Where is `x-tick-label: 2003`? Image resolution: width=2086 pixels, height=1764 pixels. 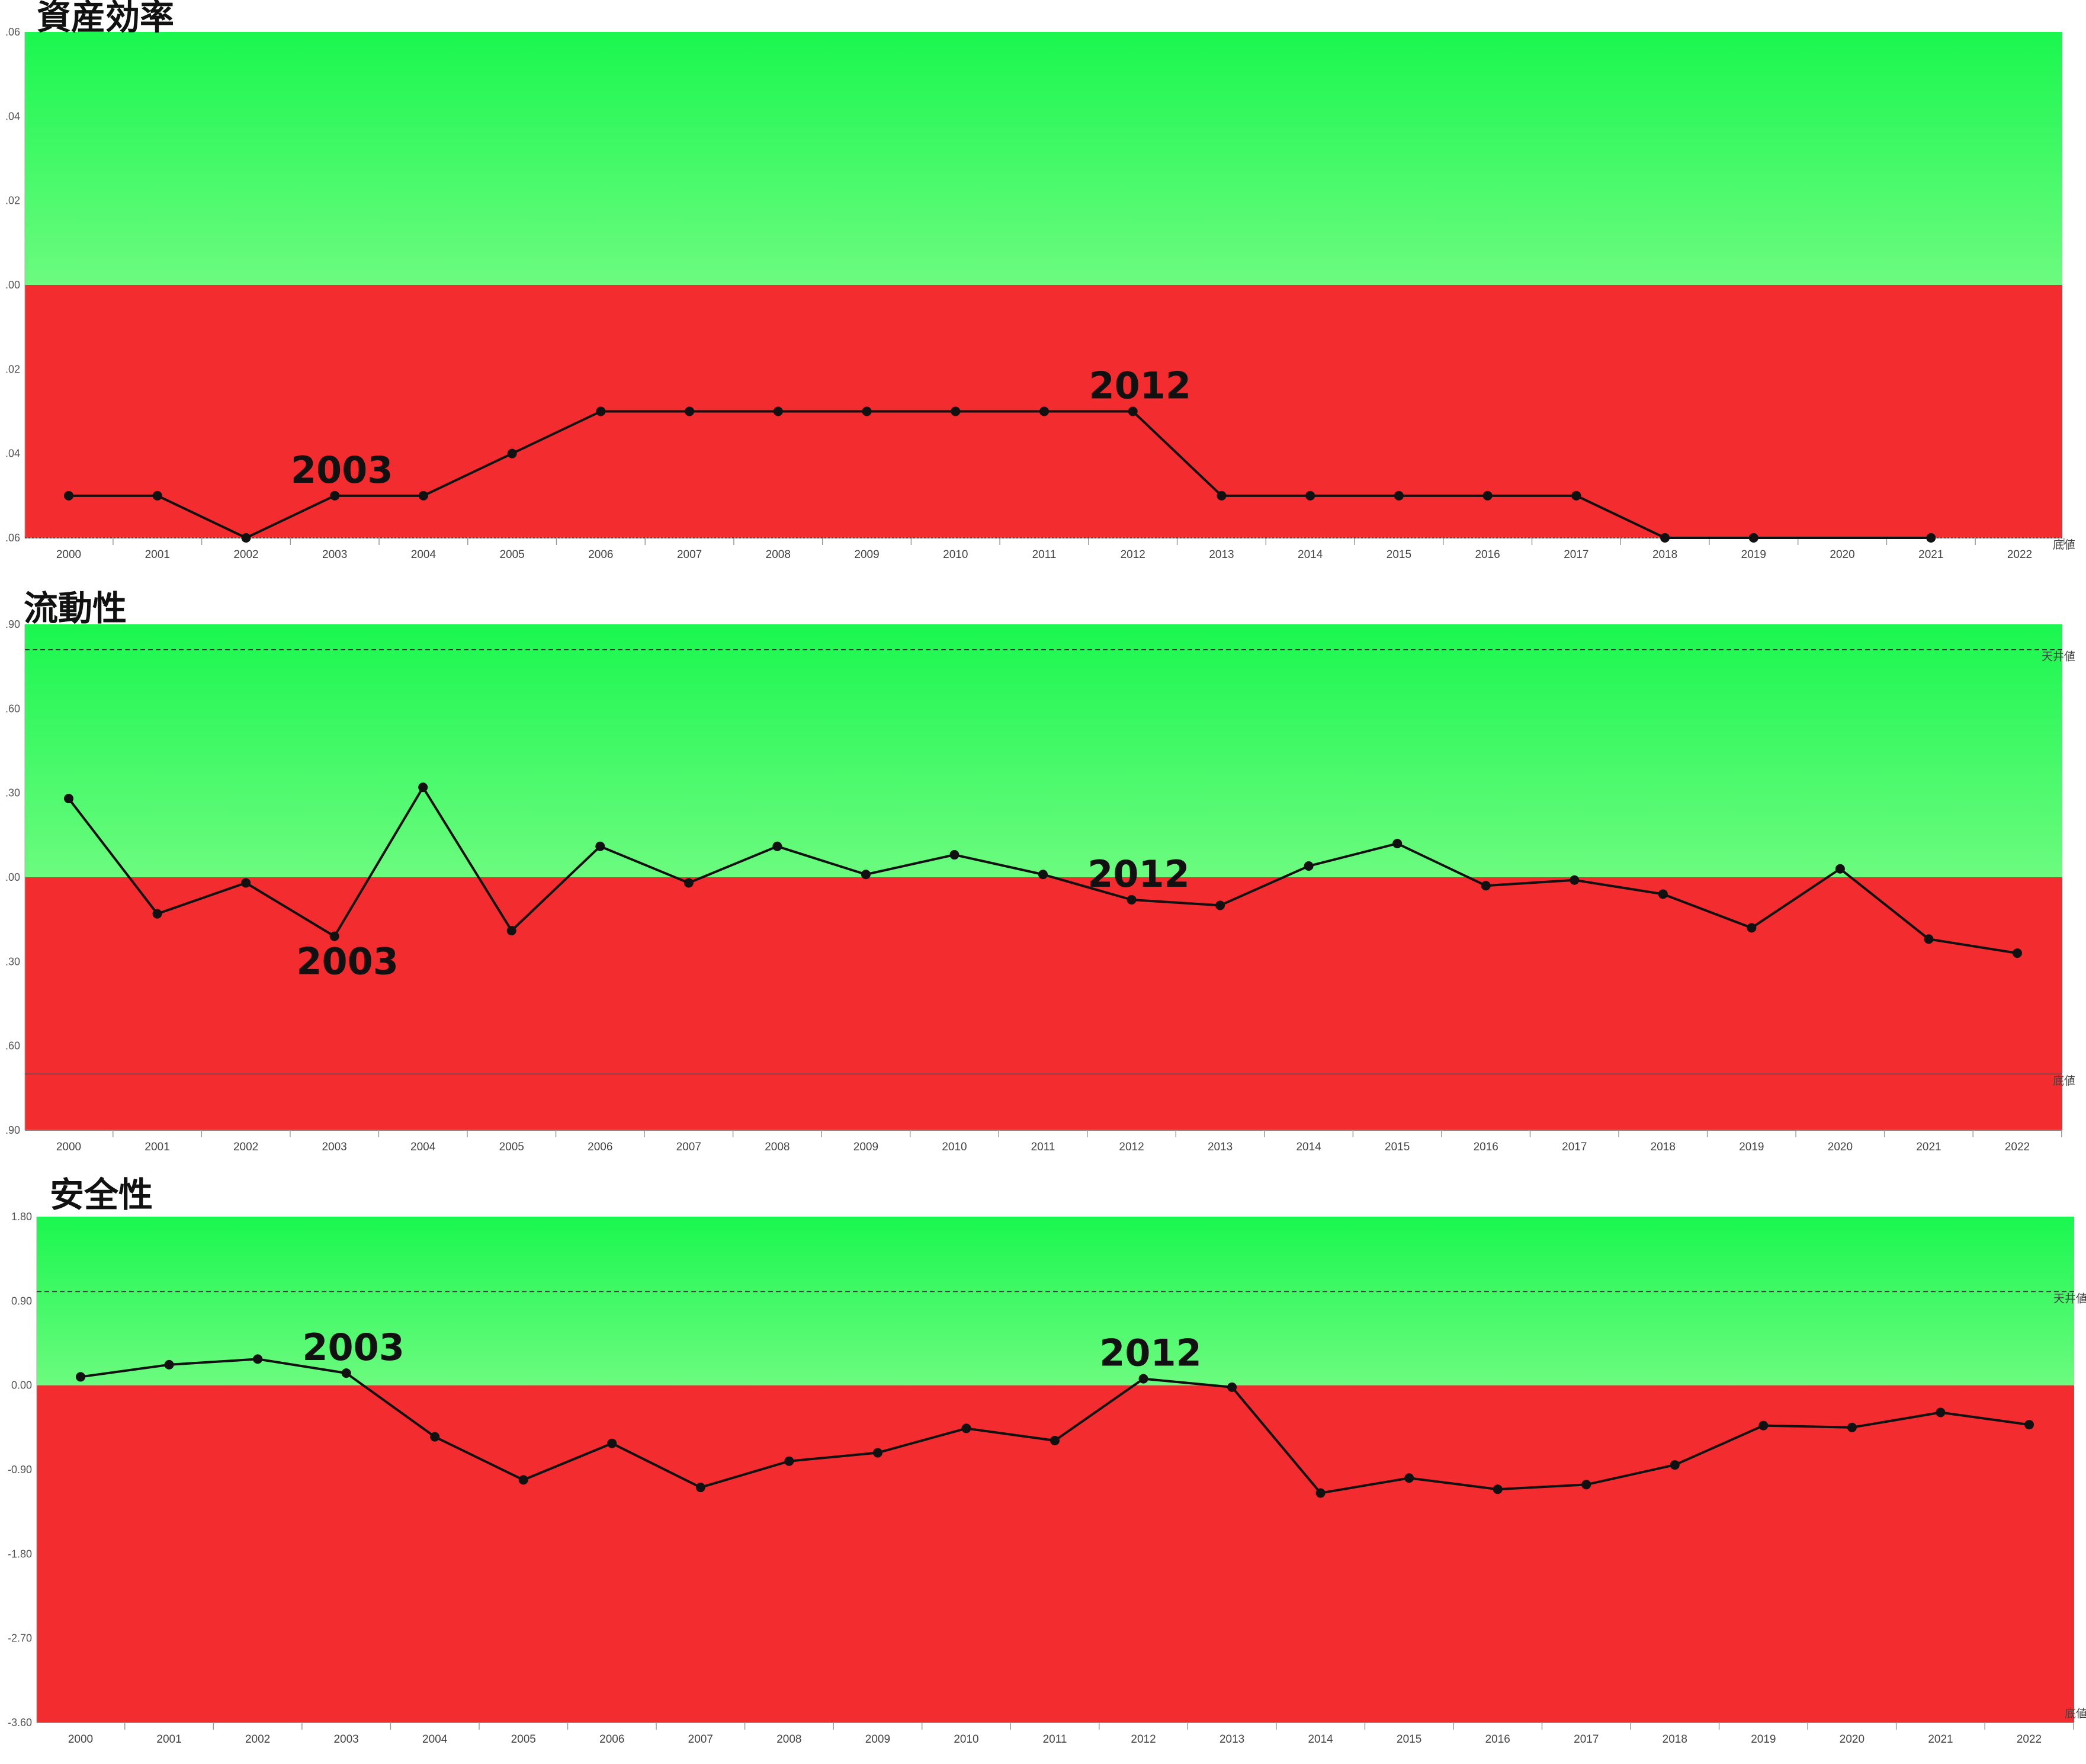 x-tick-label: 2003 is located at coordinates (334, 555).